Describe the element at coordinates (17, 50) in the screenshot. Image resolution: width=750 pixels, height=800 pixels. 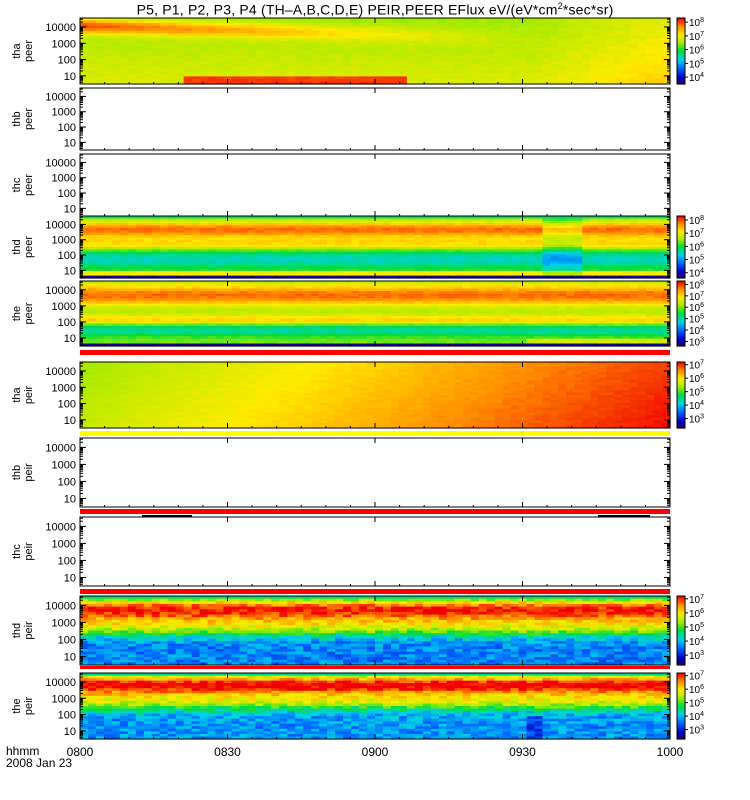
I see `panel-ylabel: tha` at that location.